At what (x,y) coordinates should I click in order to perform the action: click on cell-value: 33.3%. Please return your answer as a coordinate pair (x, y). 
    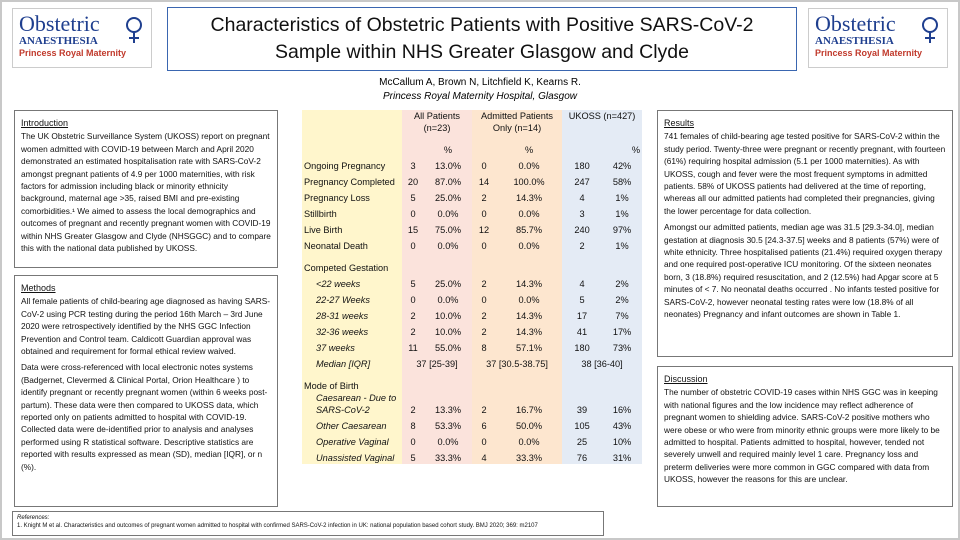
    Looking at the image, I should click on (448, 456).